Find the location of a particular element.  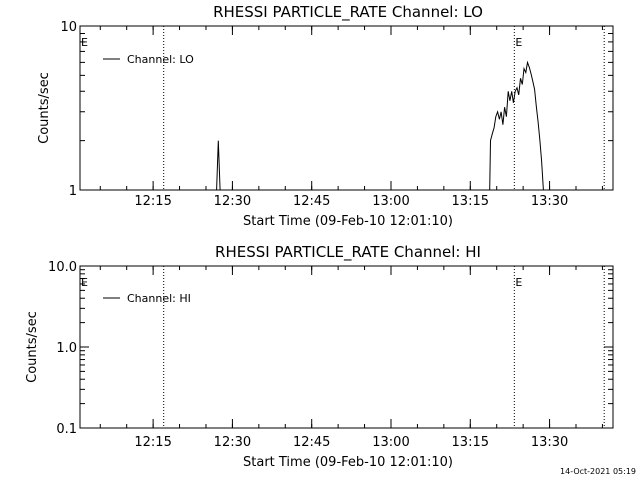

y-tick-label: 0.1 is located at coordinates (66, 429).